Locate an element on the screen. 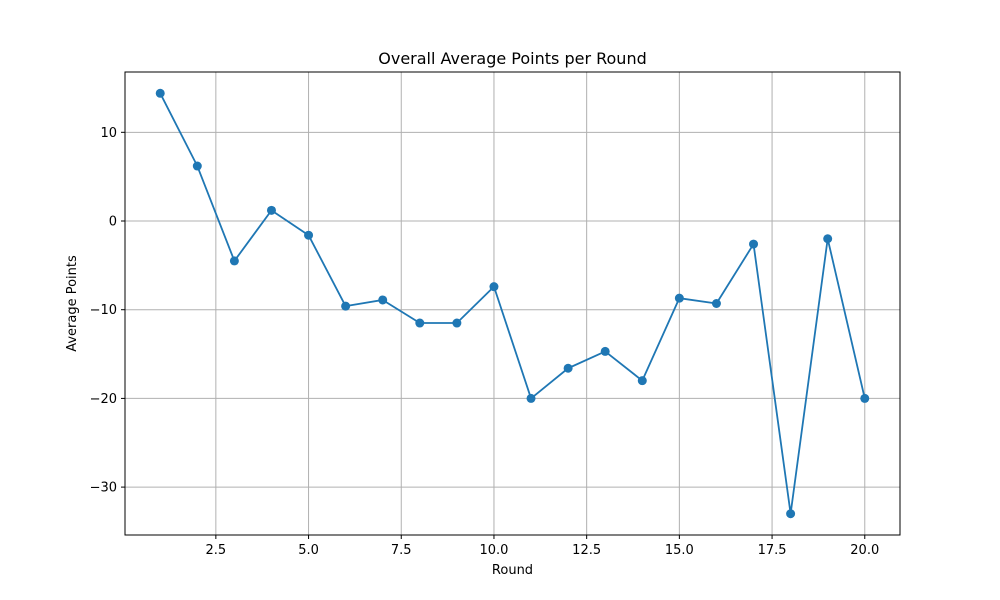 This screenshot has height=600, width=1000. y-tick-label: −30 is located at coordinates (103, 488).